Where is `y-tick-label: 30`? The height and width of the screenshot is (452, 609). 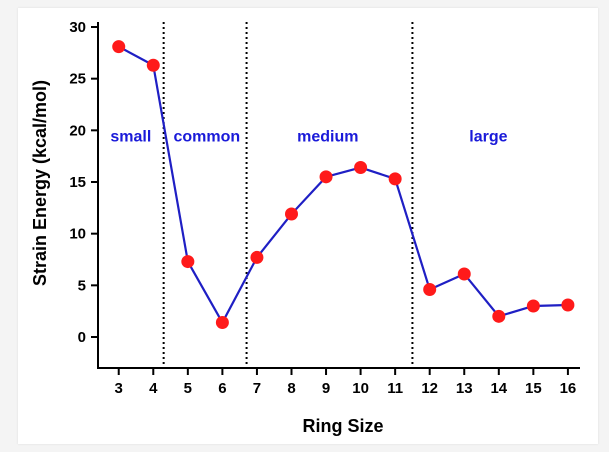
y-tick-label: 30 is located at coordinates (77, 27).